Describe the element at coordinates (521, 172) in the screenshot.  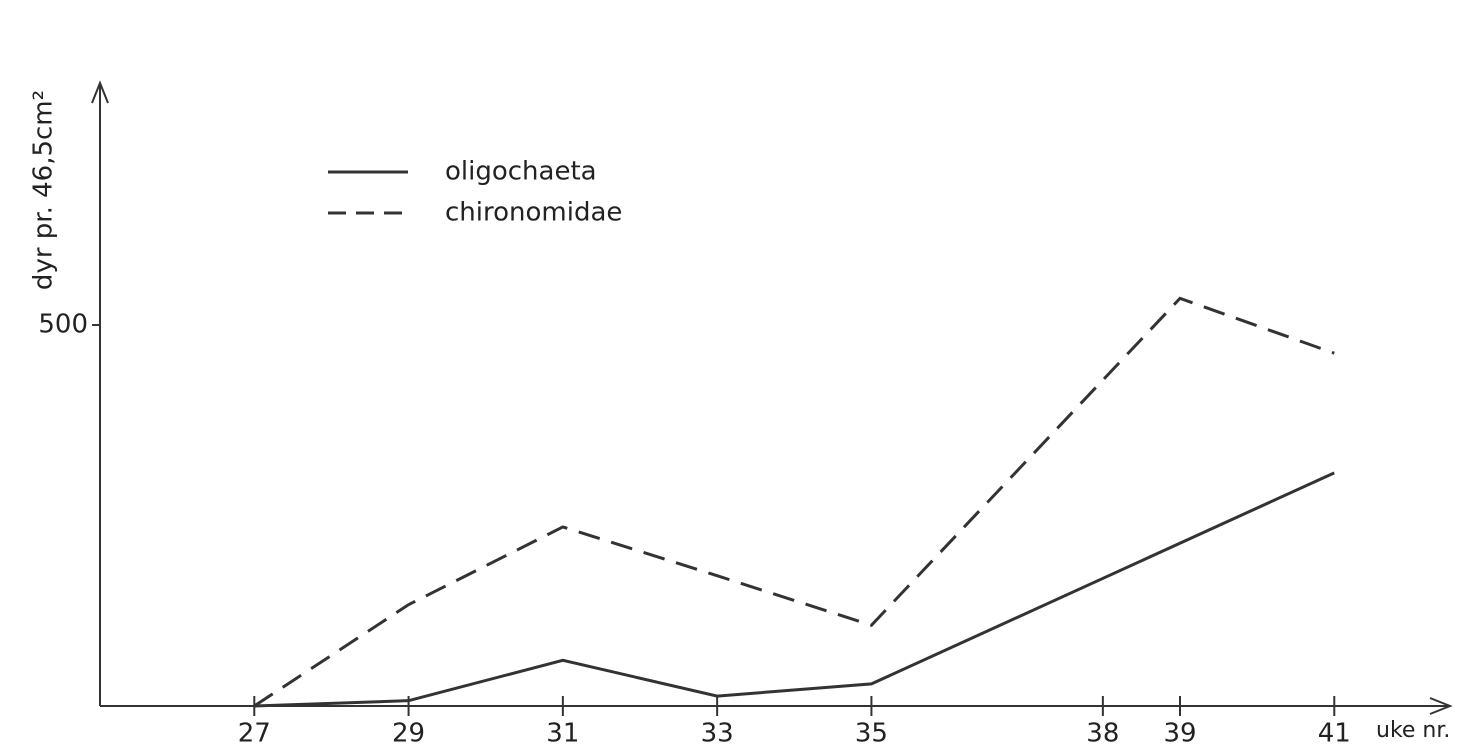
I see `legend-label: oligochaeta` at that location.